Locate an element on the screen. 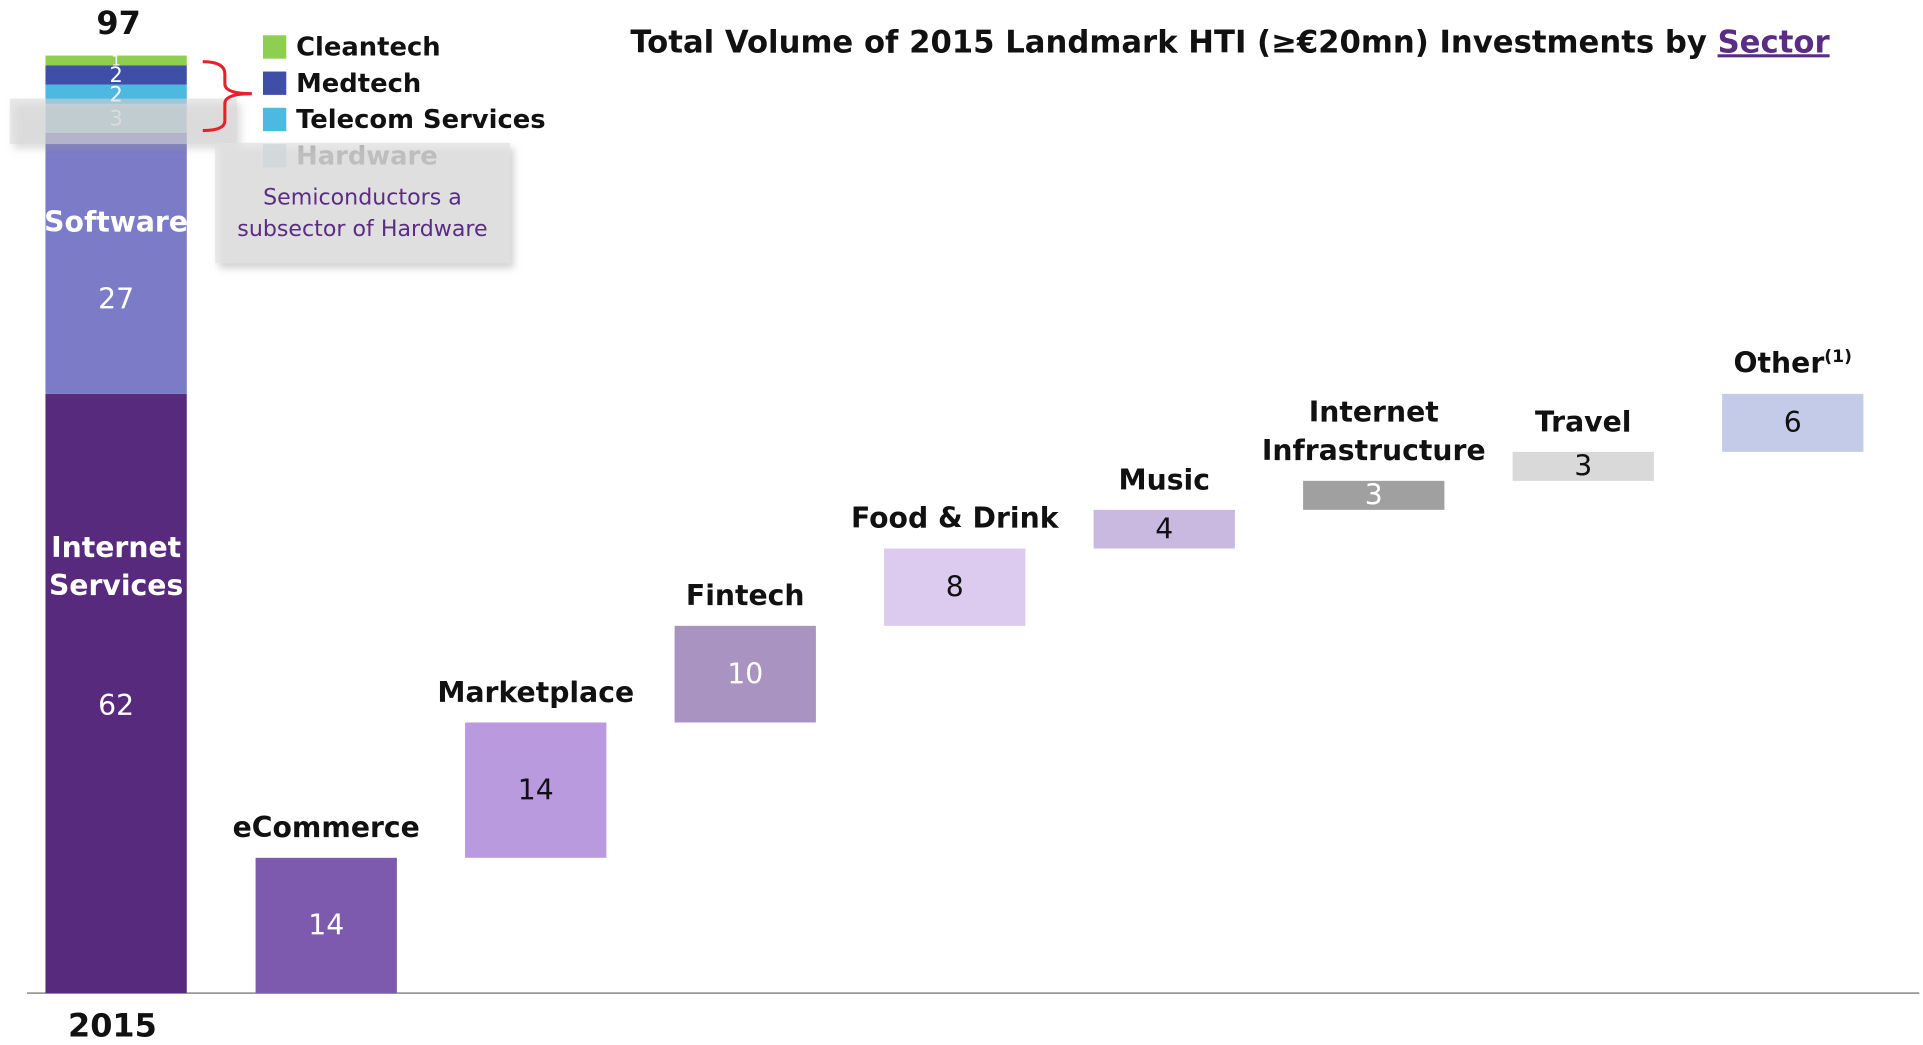 The height and width of the screenshot is (1045, 1923). category-label: eCommerce is located at coordinates (326, 791).